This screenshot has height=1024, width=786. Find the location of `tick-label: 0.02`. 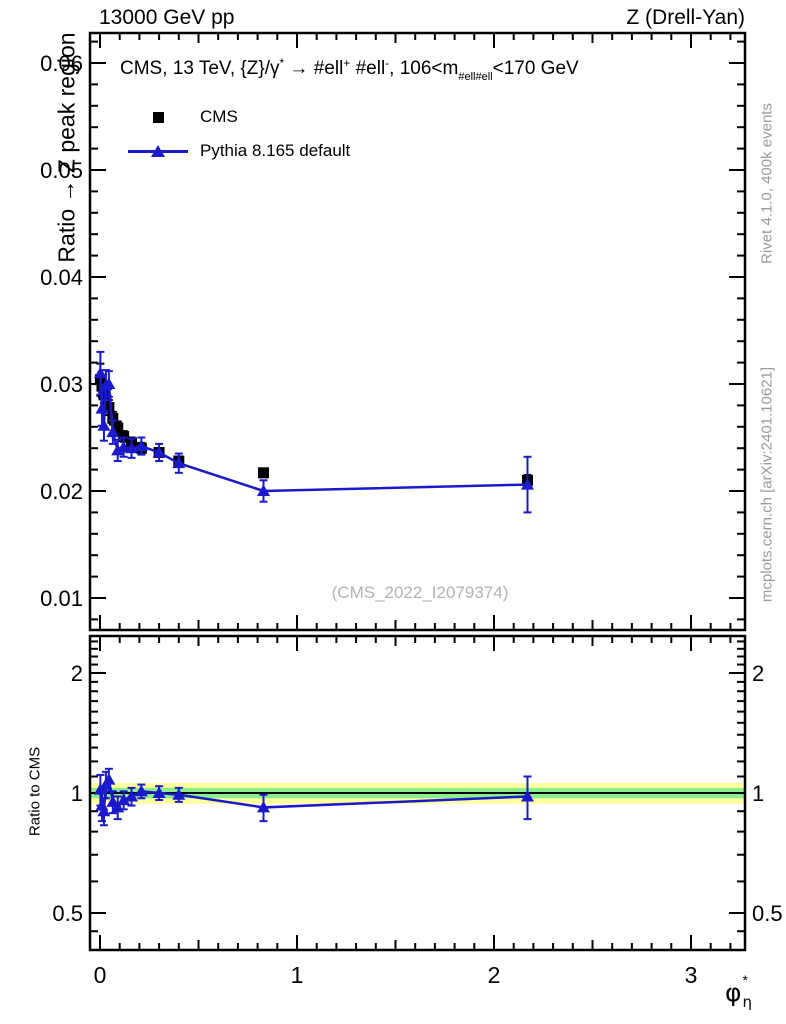

tick-label: 0.02 is located at coordinates (61, 491).